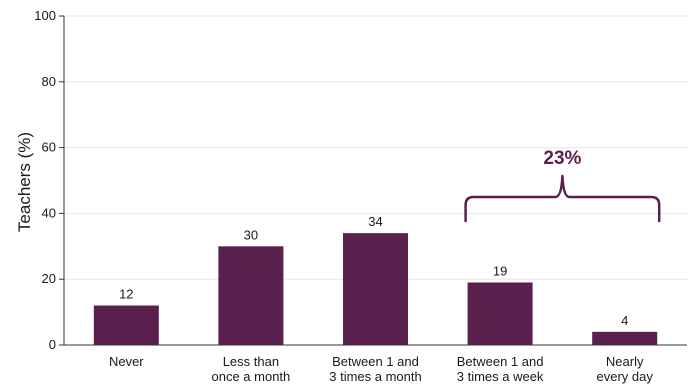 The image size is (691, 387). What do you see at coordinates (251, 361) in the screenshot?
I see `x-category-label: Less than` at bounding box center [251, 361].